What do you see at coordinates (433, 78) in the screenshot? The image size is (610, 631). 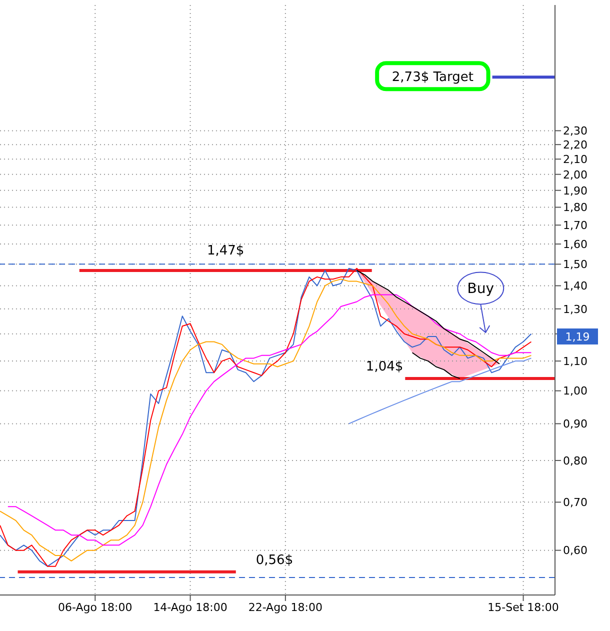 I see `ref-line-label: 2,73$ Target` at bounding box center [433, 78].